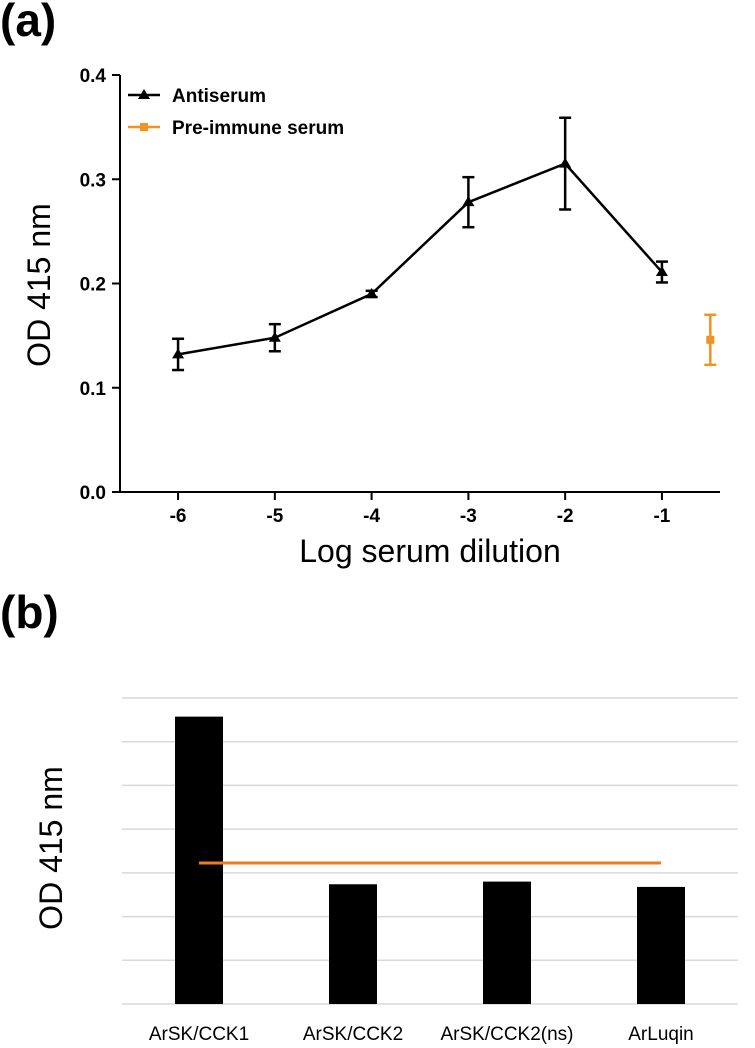 The image size is (755, 1048). I want to click on panel-a-x-axis-title: Log serum dilution, so click(429, 551).